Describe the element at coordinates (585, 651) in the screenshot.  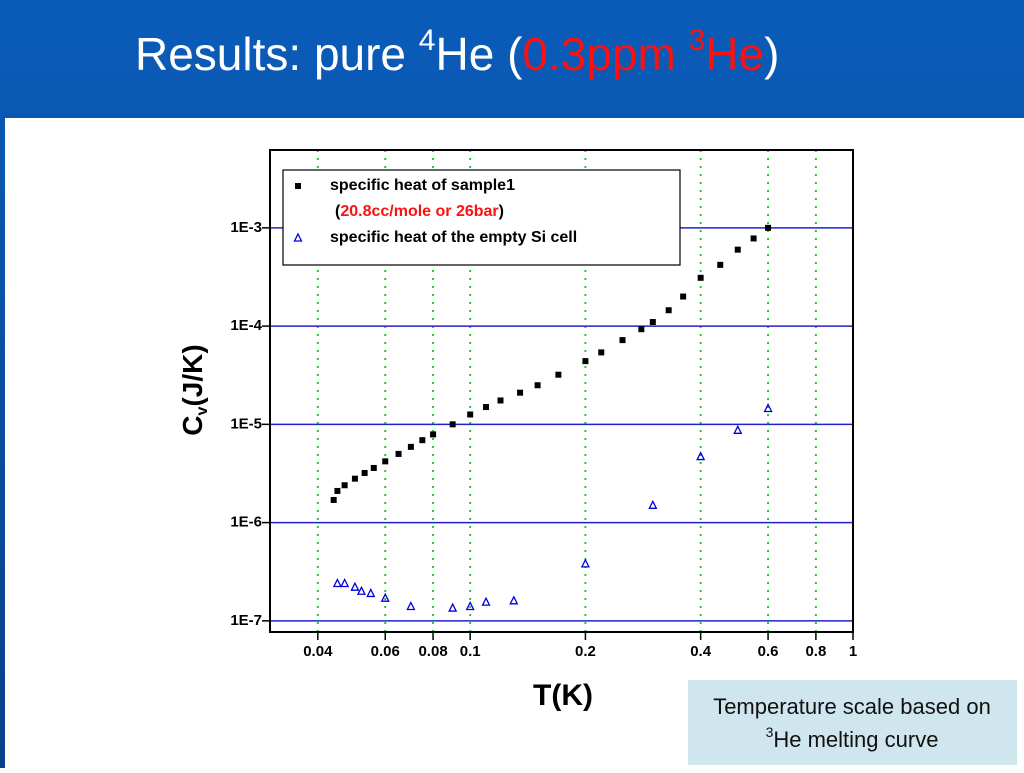
I see `x-tick-label: 0.2` at that location.